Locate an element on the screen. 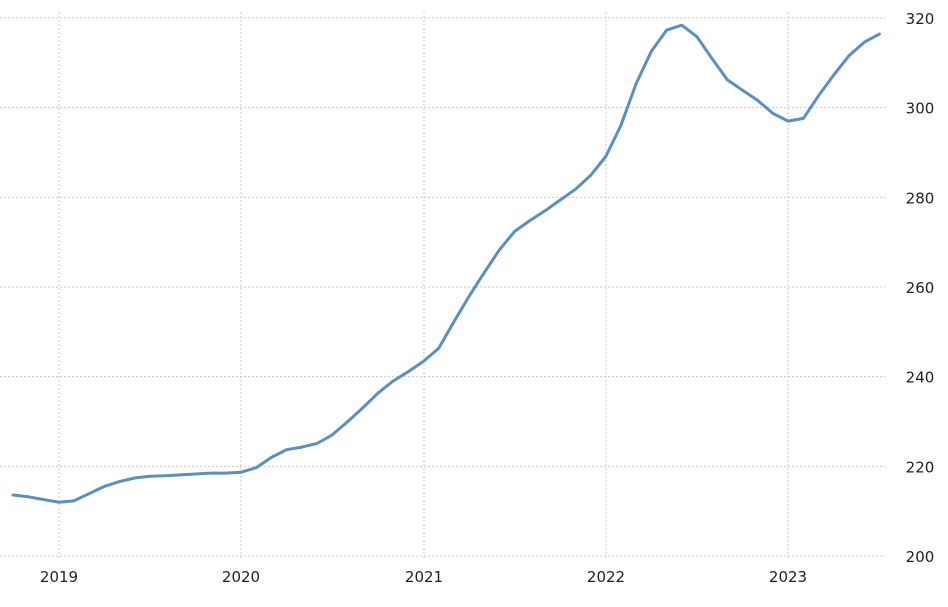 The height and width of the screenshot is (607, 948). x-tick-label: 2023 is located at coordinates (788, 577).